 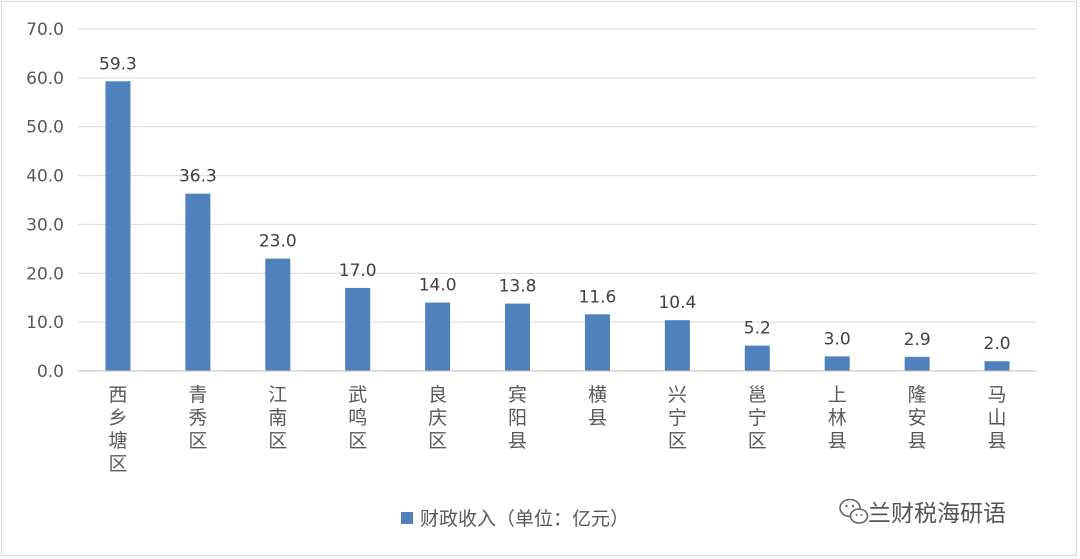 I want to click on y-tick-label: 0.0, so click(x=50, y=372).